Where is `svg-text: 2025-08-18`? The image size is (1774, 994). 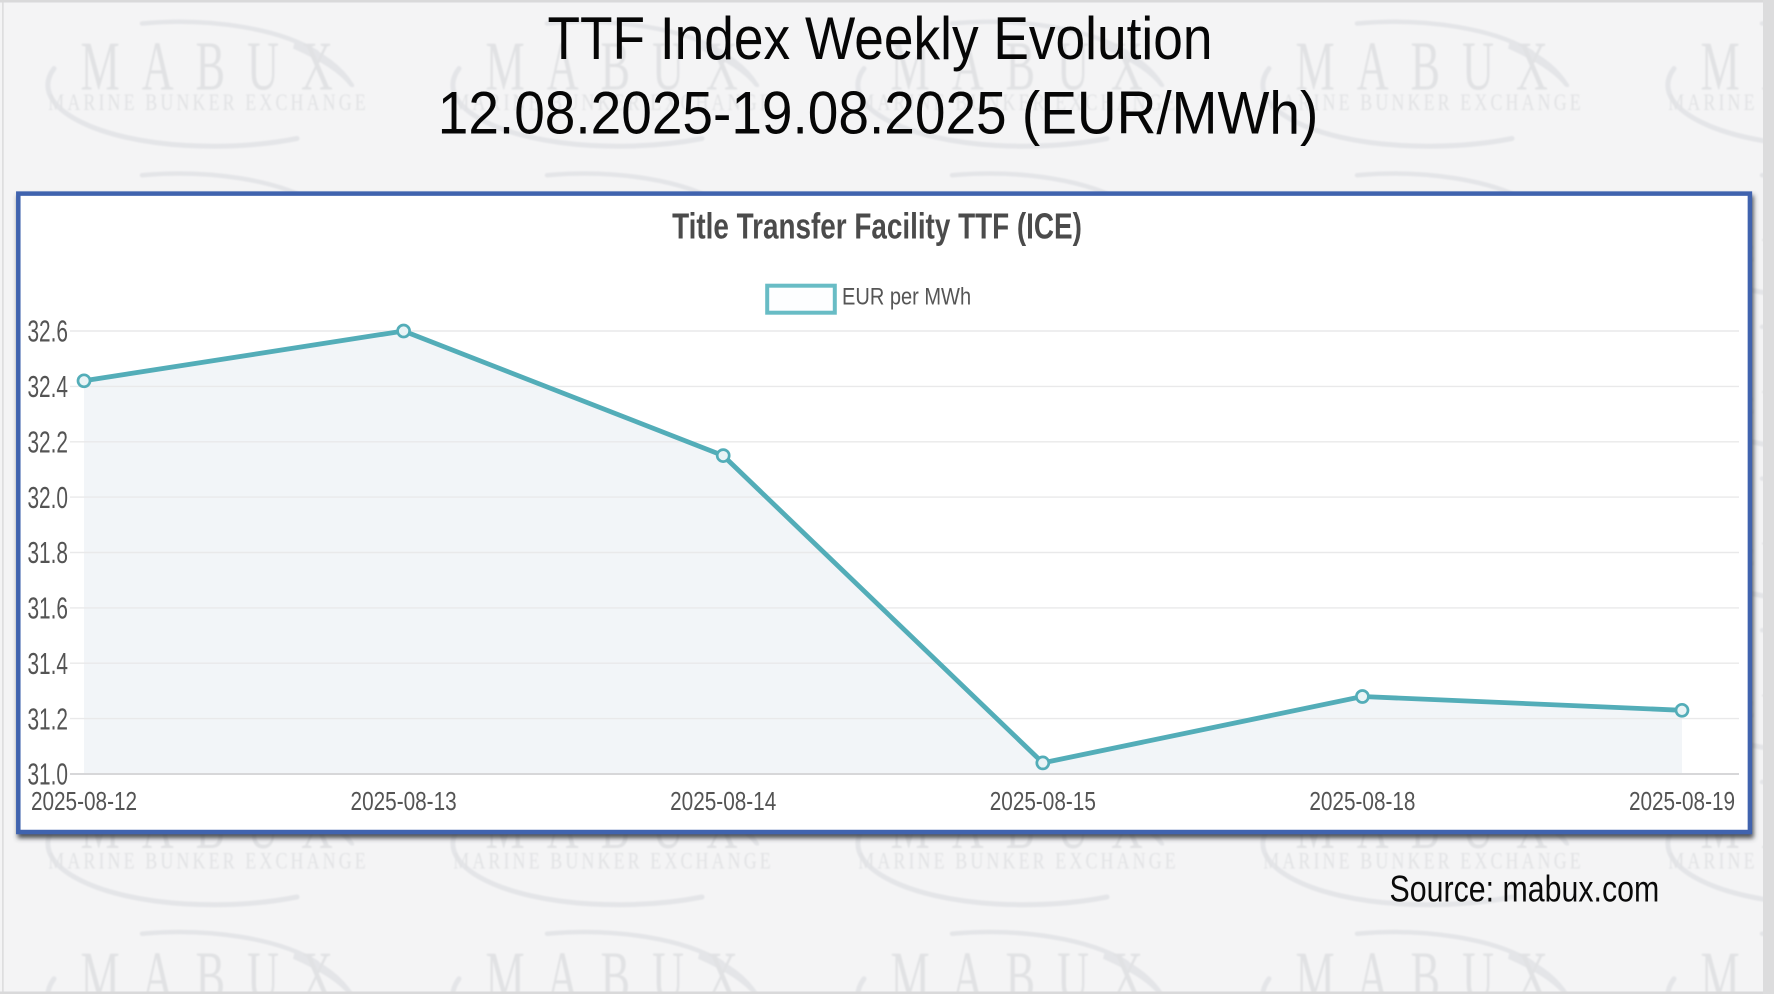
svg-text: 2025-08-18 is located at coordinates (1362, 801).